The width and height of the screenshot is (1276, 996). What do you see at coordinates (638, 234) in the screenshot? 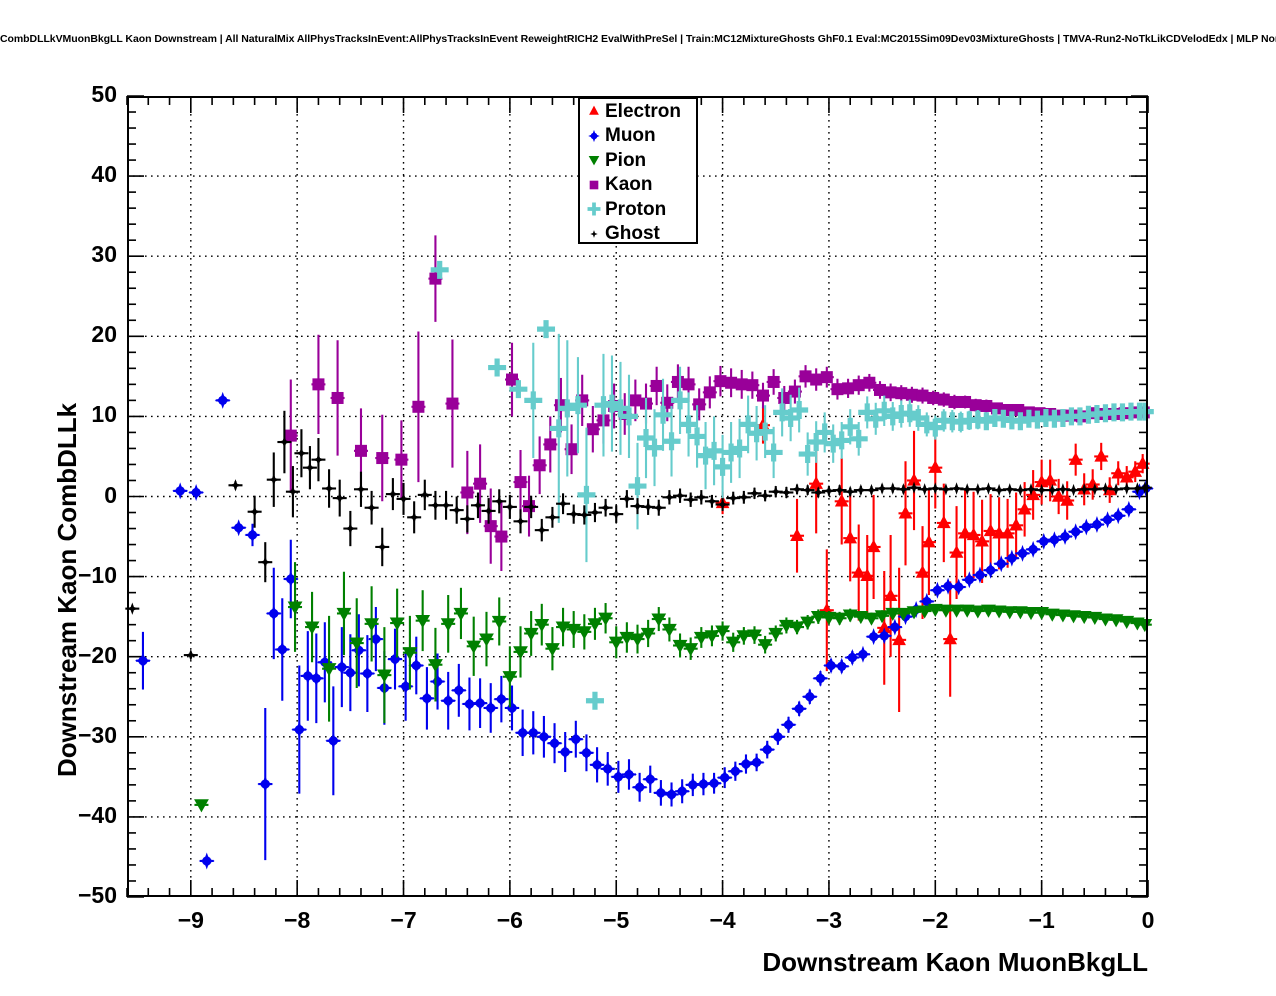
I see `legend-item-ghost: Ghost` at bounding box center [638, 234].